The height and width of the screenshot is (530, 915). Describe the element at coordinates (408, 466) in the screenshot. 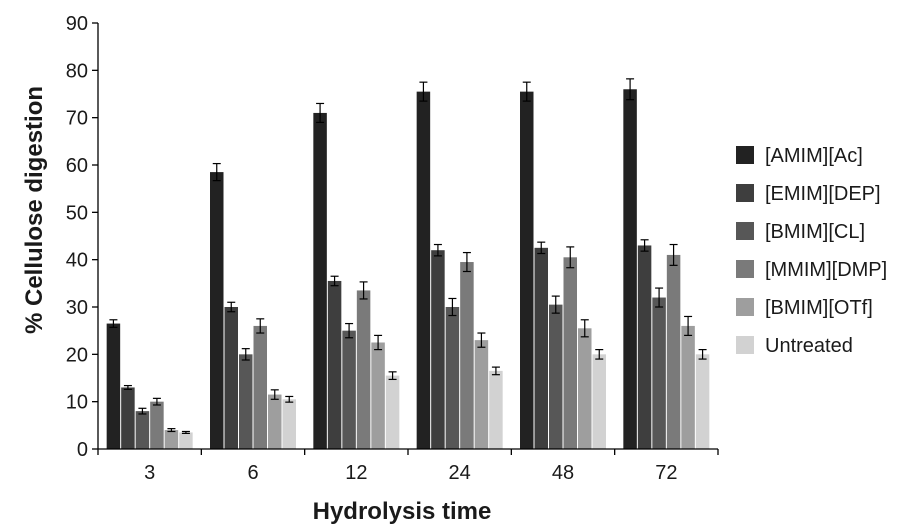

I see `x-axis: 3 6 12 24 48 72` at that location.